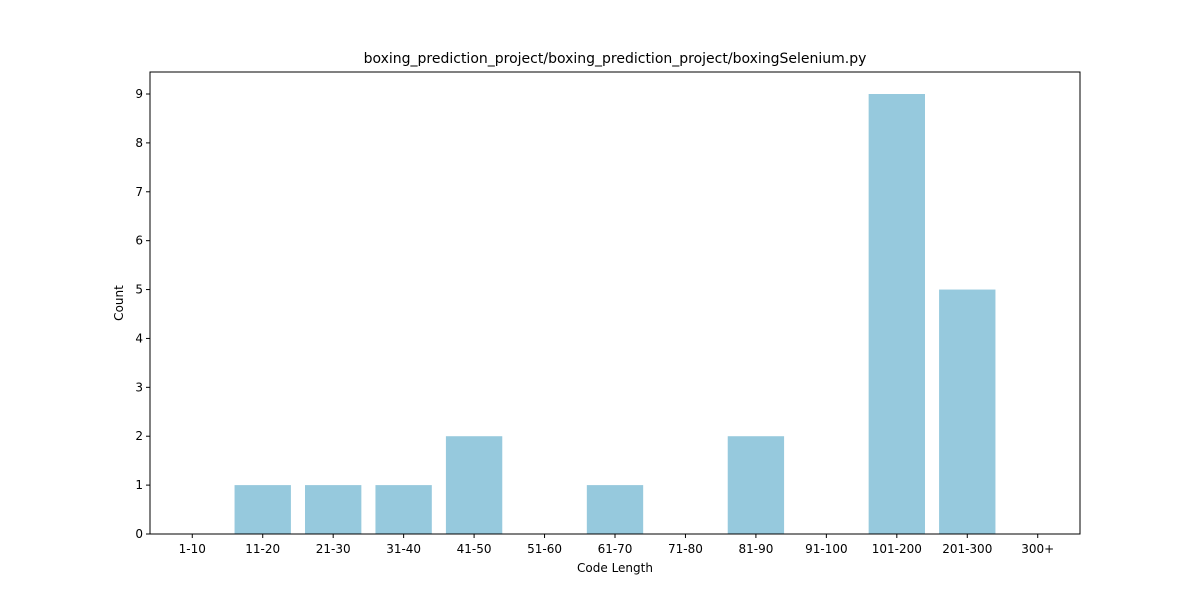 Image resolution: width=1200 pixels, height=600 pixels. What do you see at coordinates (139, 436) in the screenshot?
I see `y-tick-label: 2` at bounding box center [139, 436].